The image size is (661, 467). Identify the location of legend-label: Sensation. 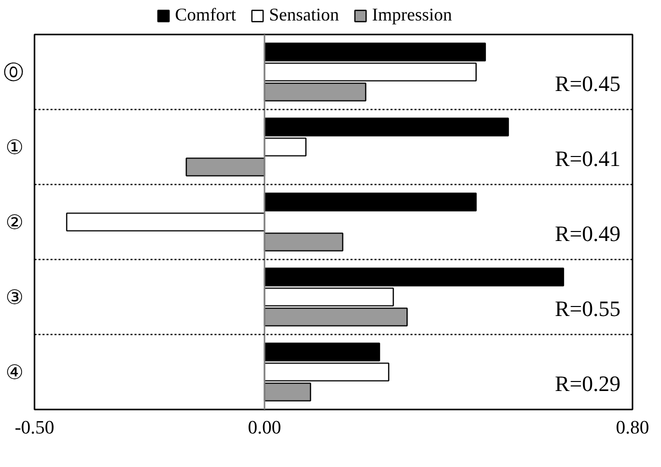
(303, 15).